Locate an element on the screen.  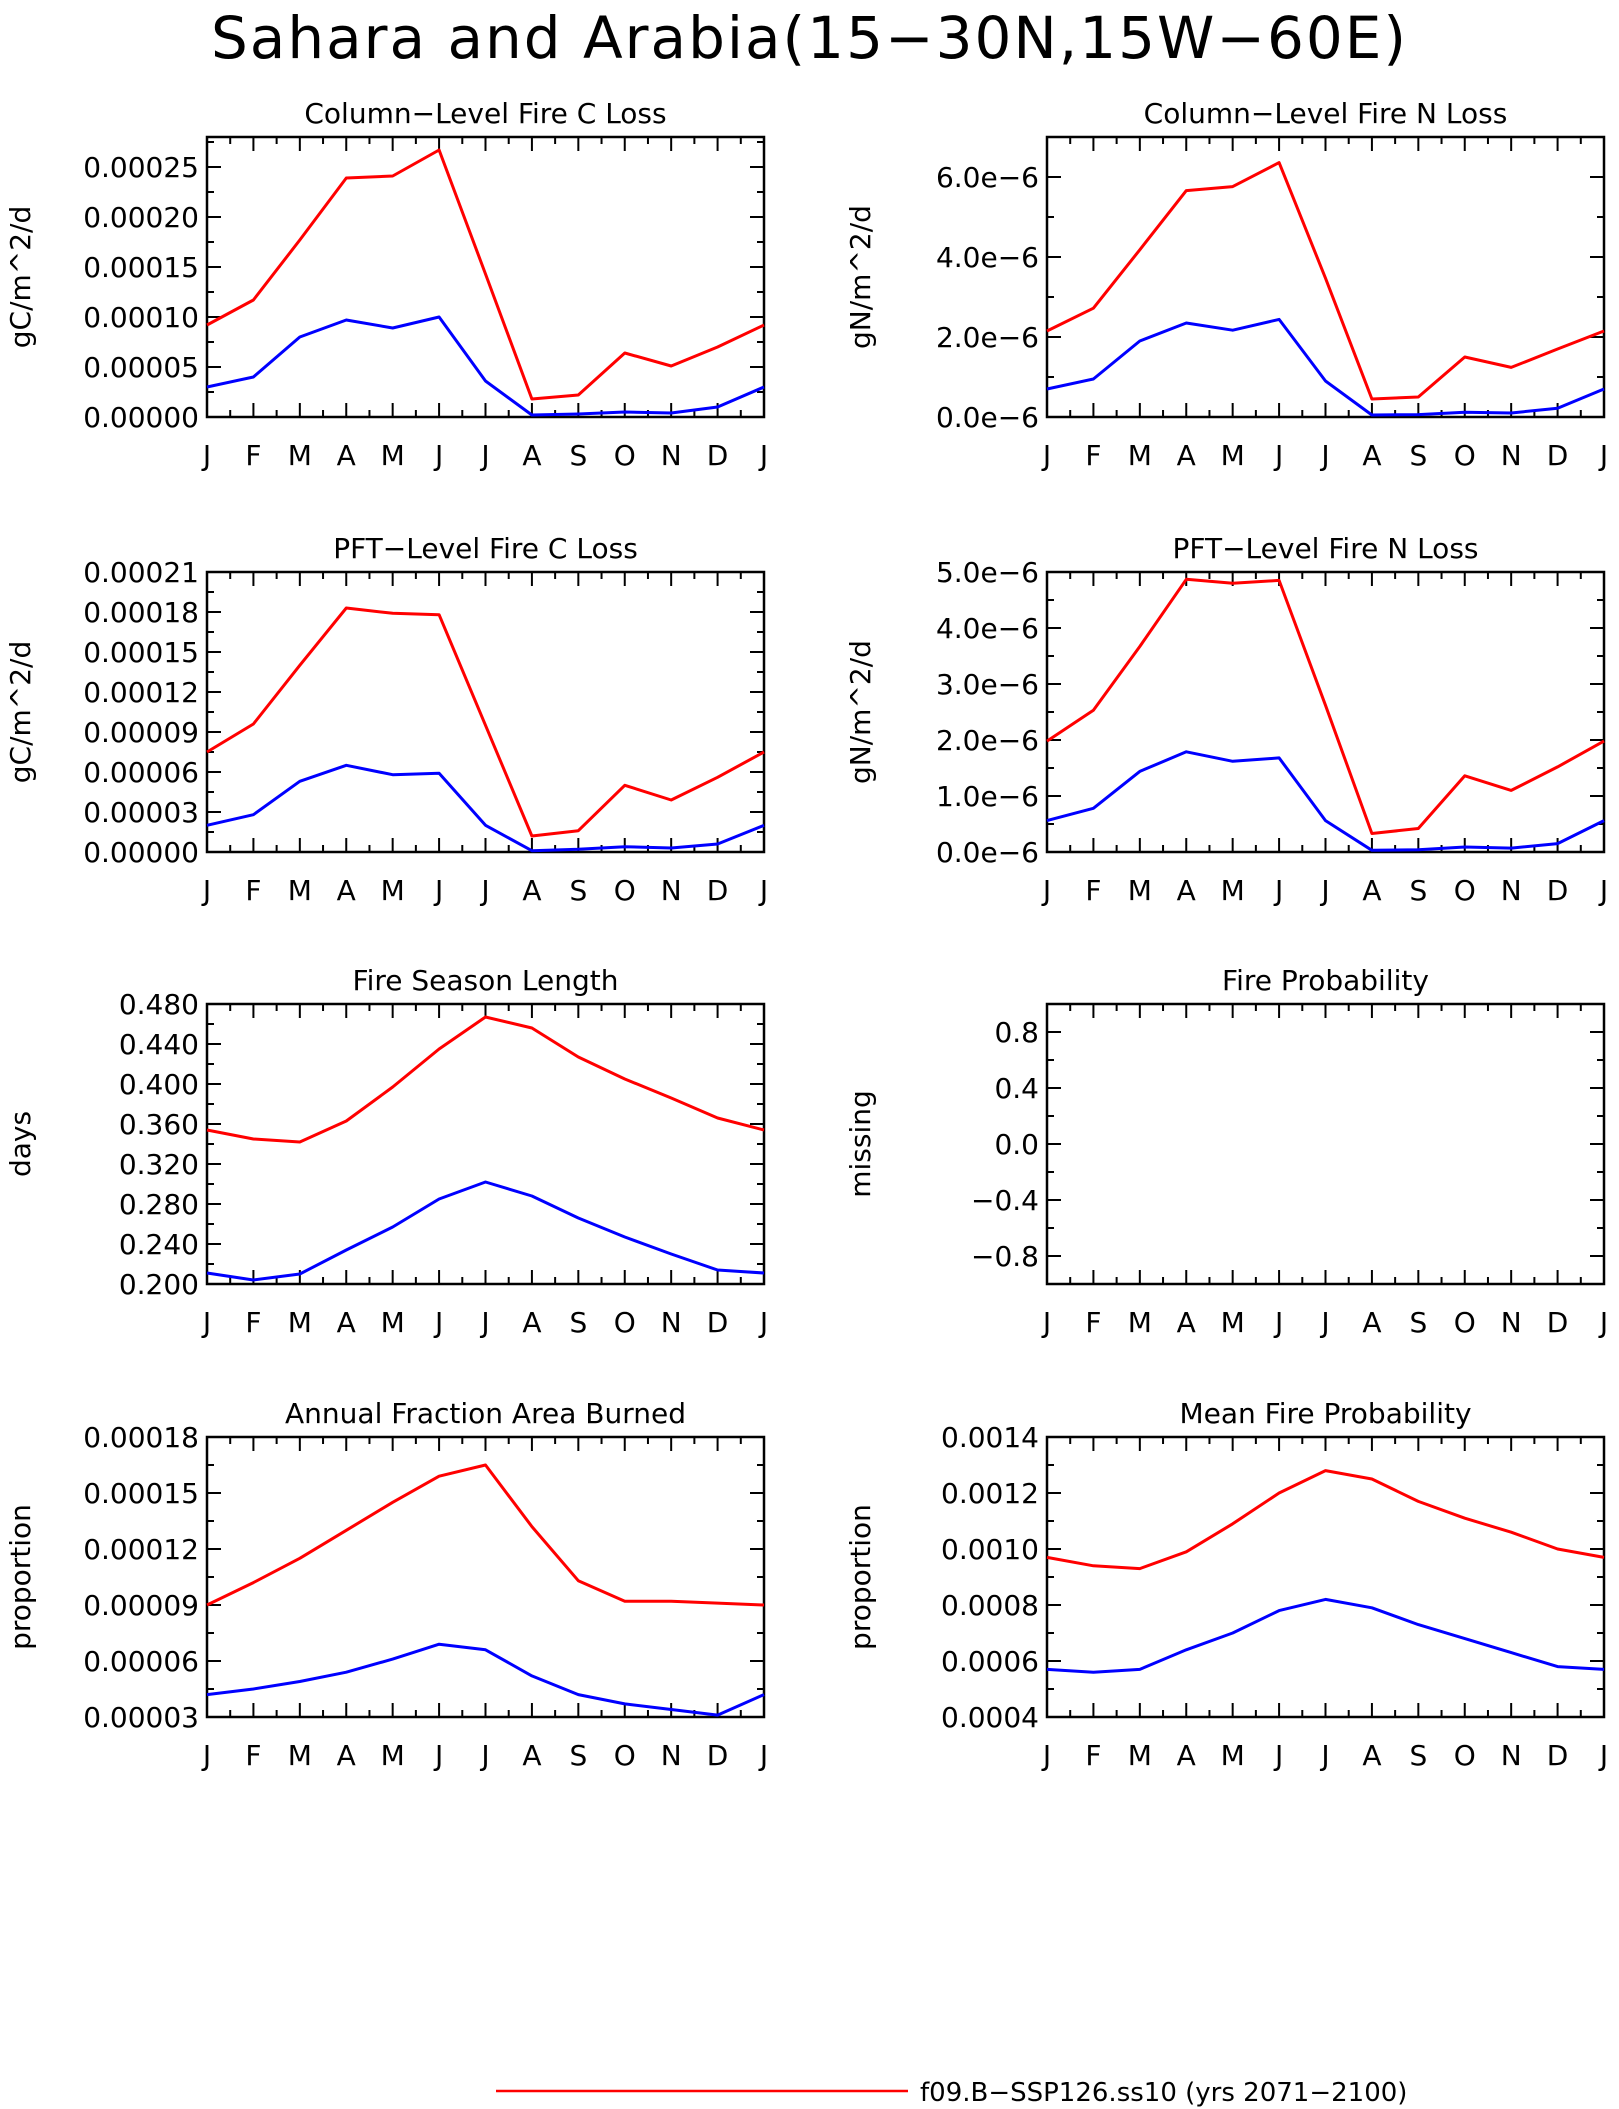
y-tick-label: 0.00025 is located at coordinates (141, 167).